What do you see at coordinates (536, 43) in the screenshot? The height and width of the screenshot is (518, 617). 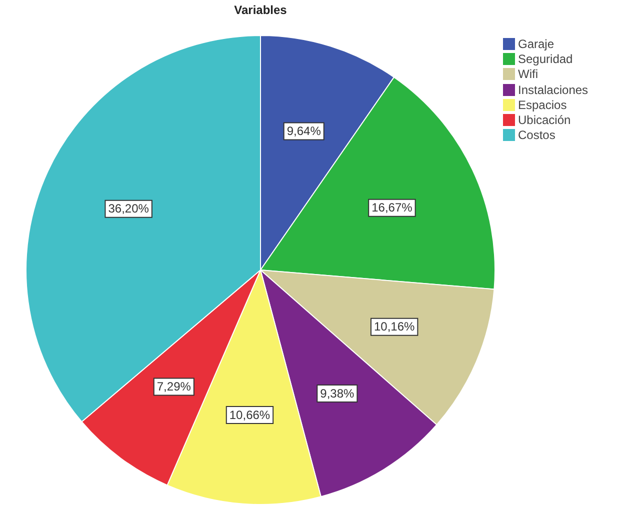 I see `legend-label: Garaje` at bounding box center [536, 43].